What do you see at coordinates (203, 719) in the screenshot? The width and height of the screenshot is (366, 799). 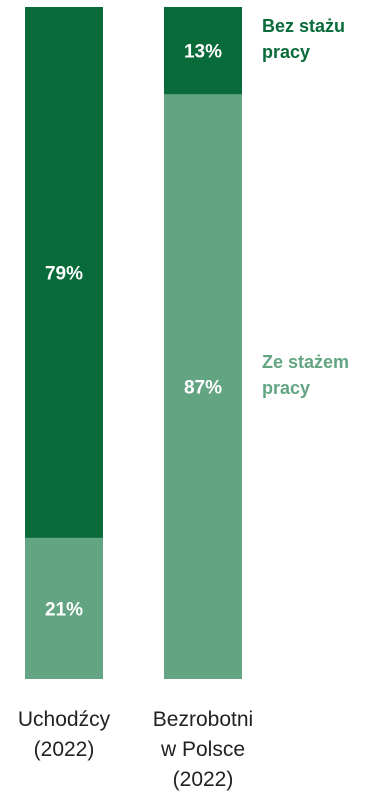 I see `category-label-2-line-1: Bezrobotni` at bounding box center [203, 719].